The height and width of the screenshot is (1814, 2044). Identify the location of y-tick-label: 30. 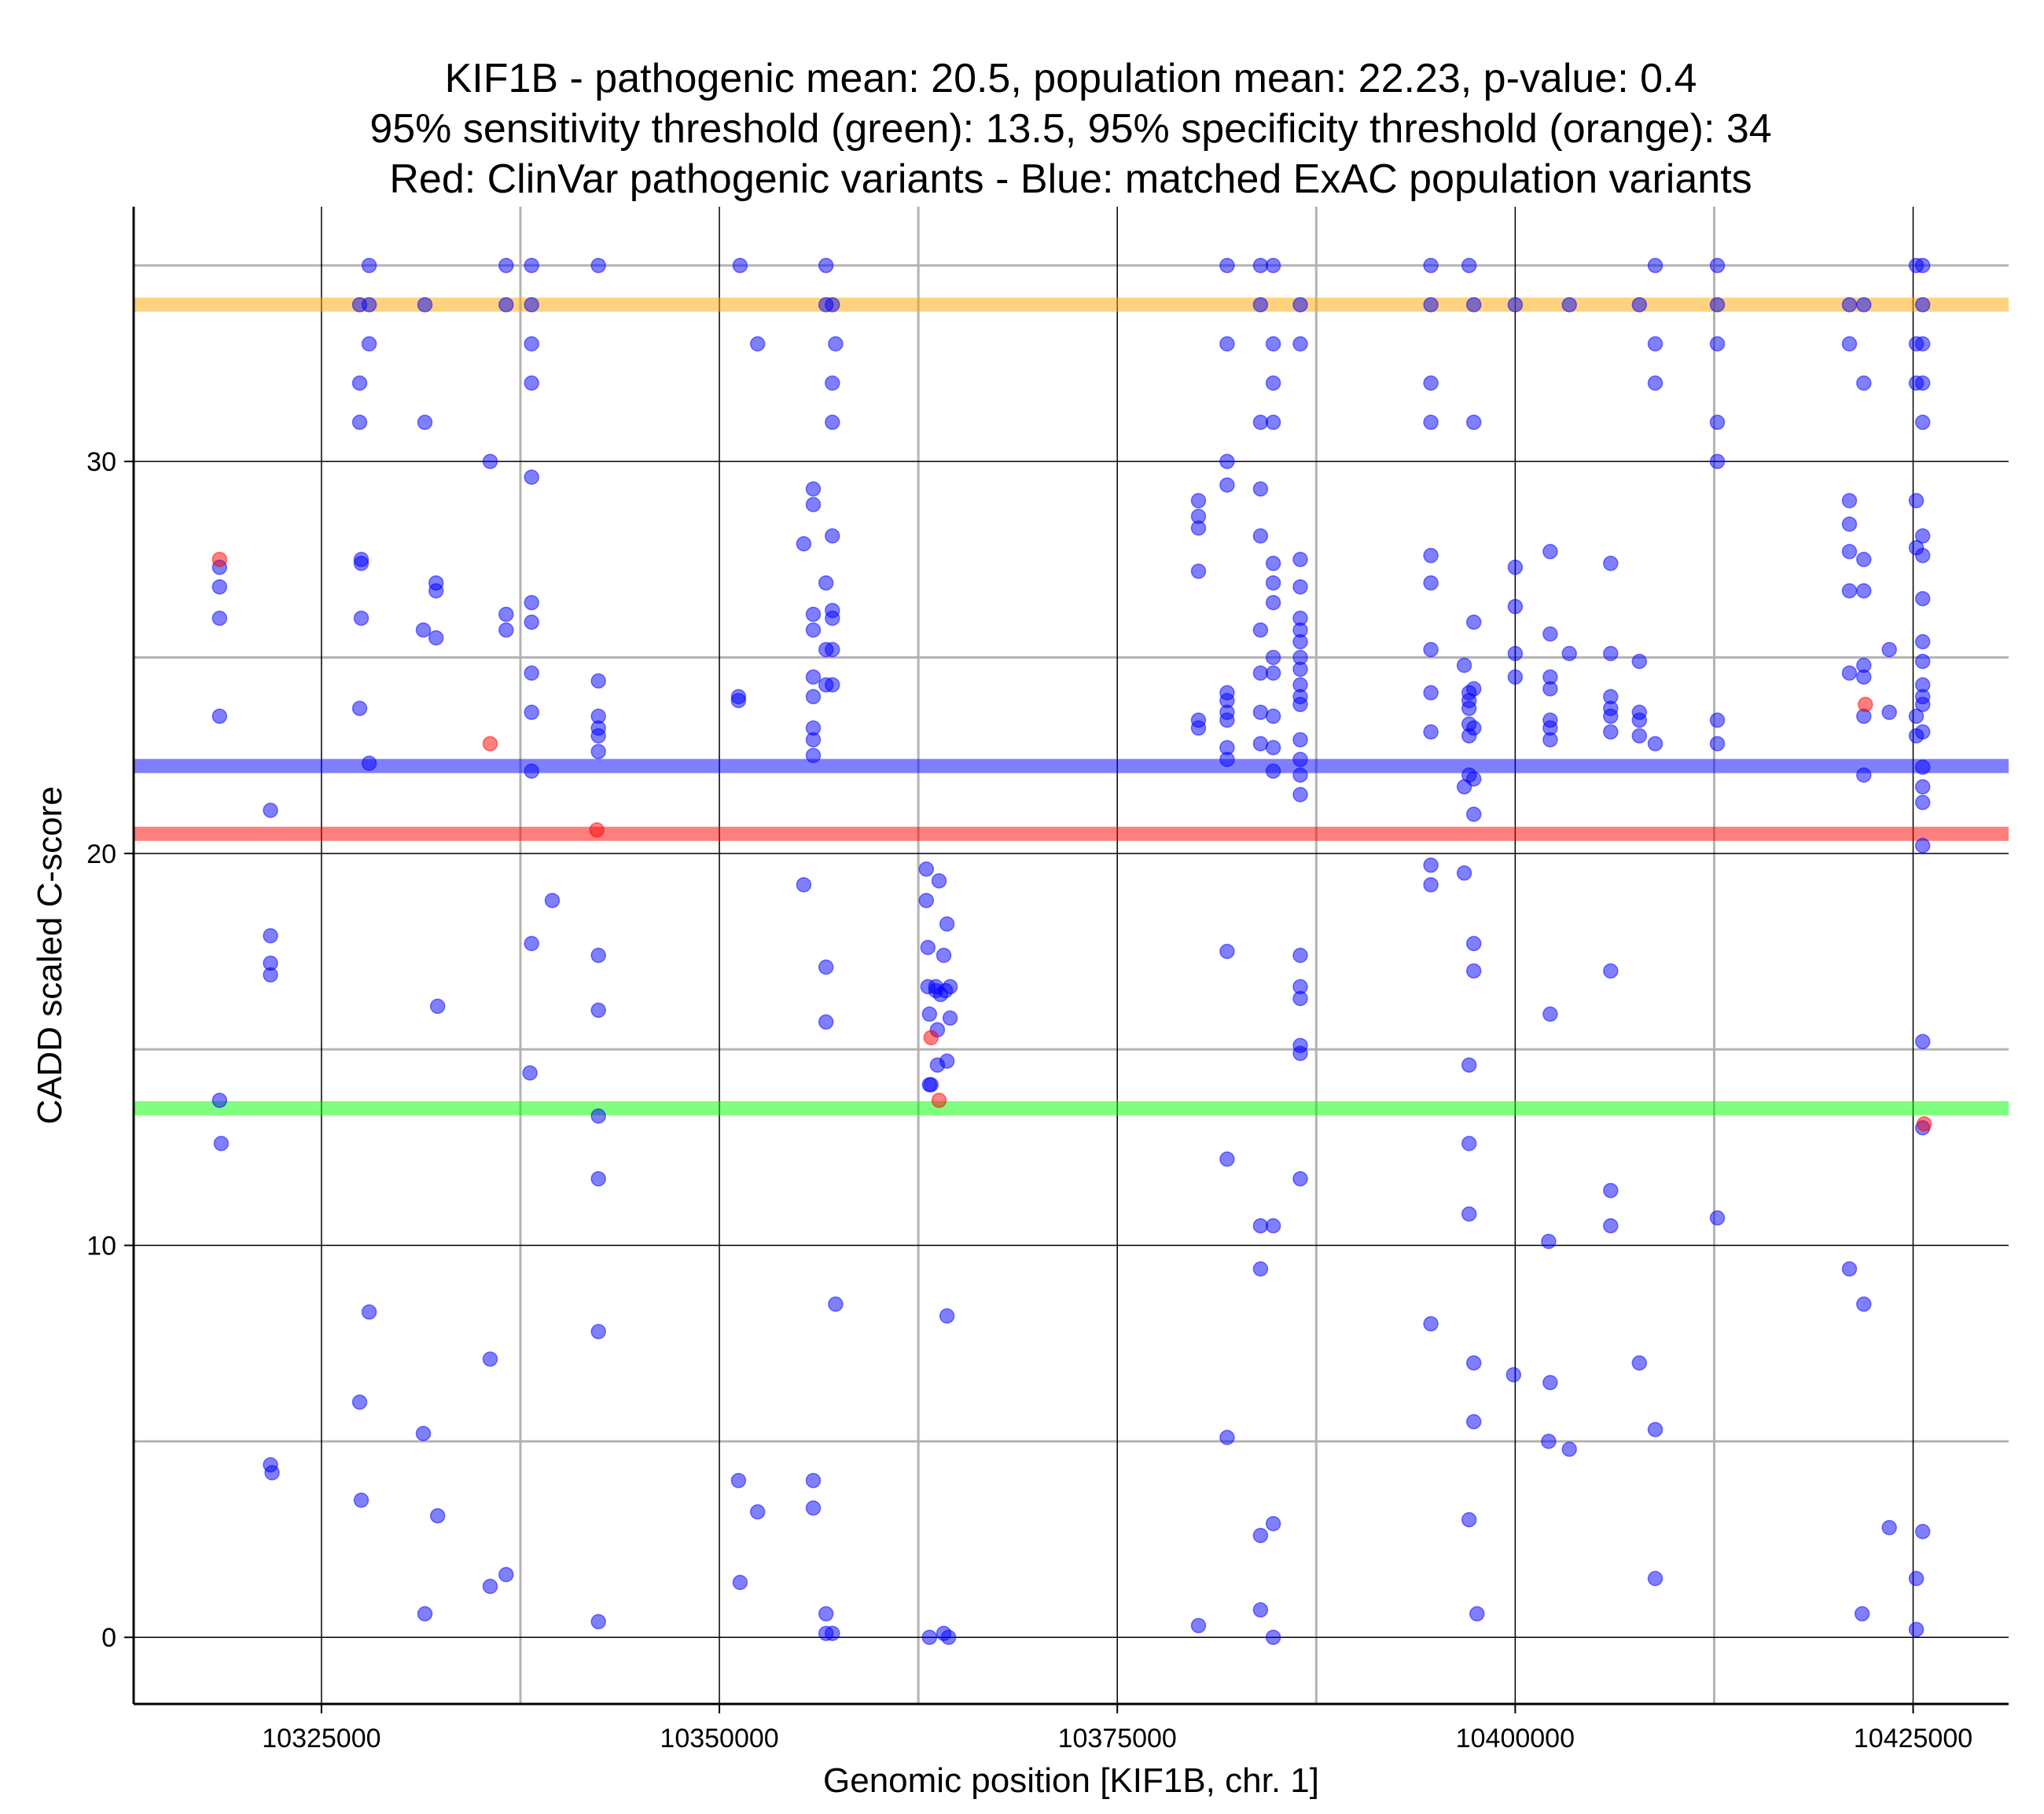
(101, 462).